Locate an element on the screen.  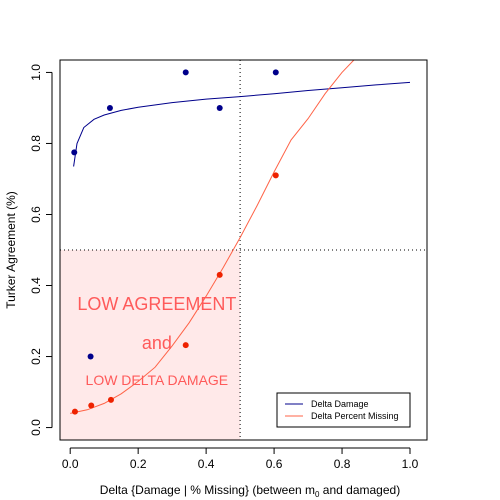
x-tick-label-0: 0.0 is located at coordinates (70, 464).